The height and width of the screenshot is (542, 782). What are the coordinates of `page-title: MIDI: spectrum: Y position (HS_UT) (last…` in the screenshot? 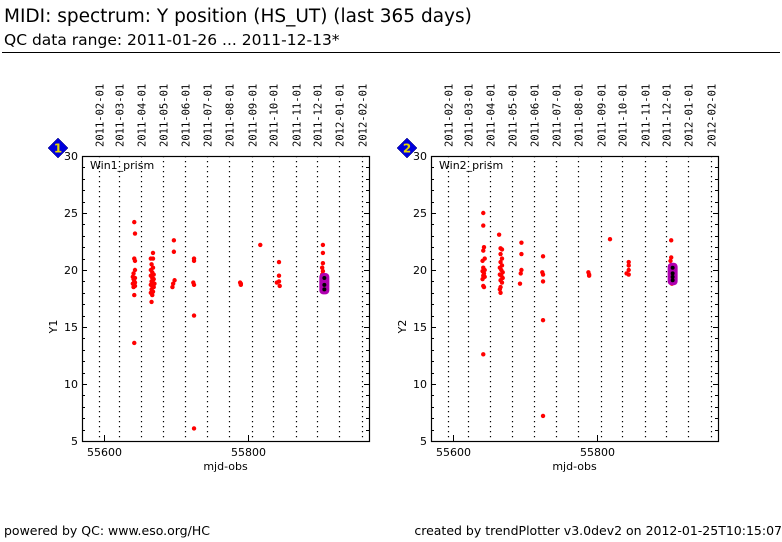 It's located at (238, 16).